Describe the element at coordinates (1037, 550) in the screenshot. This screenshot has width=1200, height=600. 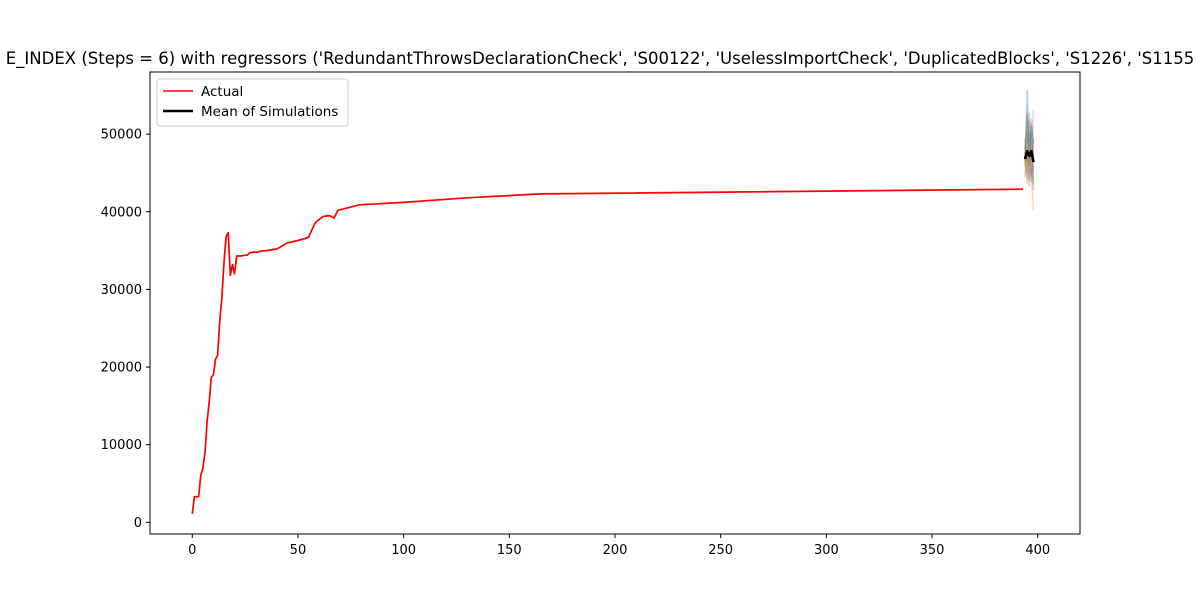
I see `x-tick-label: 400` at that location.